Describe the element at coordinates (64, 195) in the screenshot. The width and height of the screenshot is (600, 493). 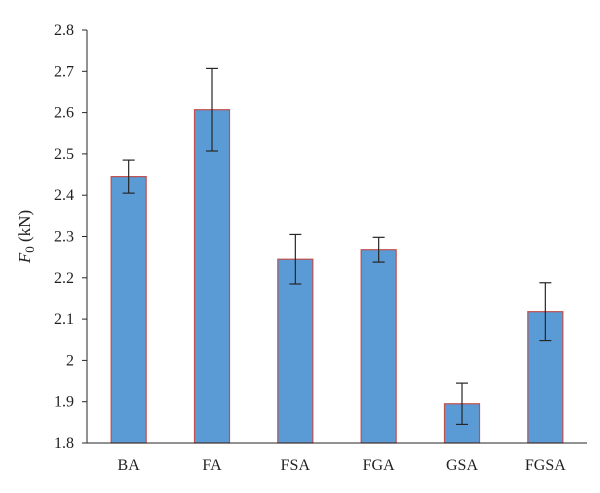
I see `y-tick-label: 2.4` at that location.